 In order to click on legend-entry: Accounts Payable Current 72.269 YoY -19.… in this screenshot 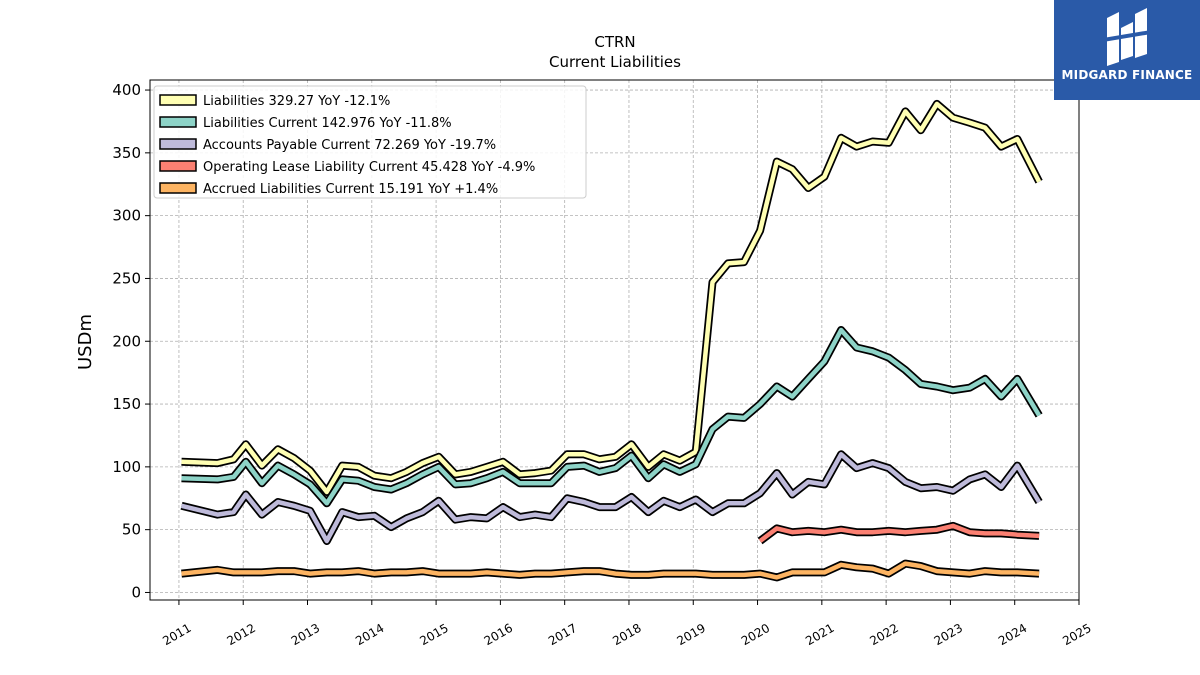, I will do `click(349, 145)`.